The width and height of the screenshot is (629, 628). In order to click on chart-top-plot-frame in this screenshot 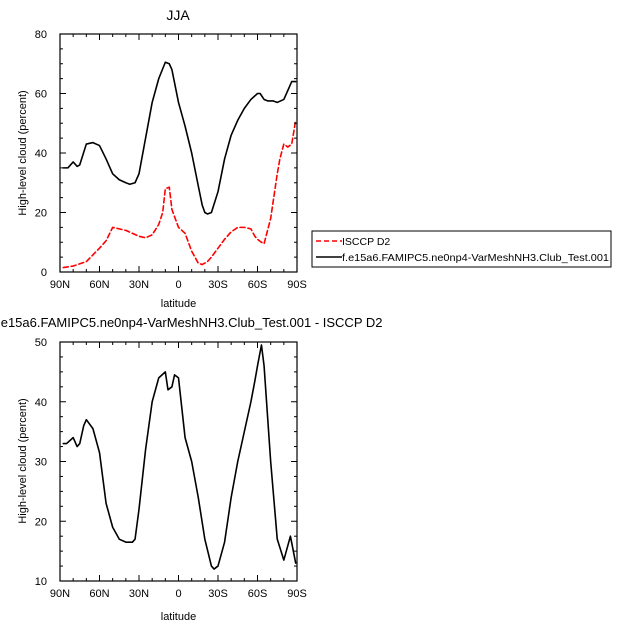, I will do `click(178, 153)`.